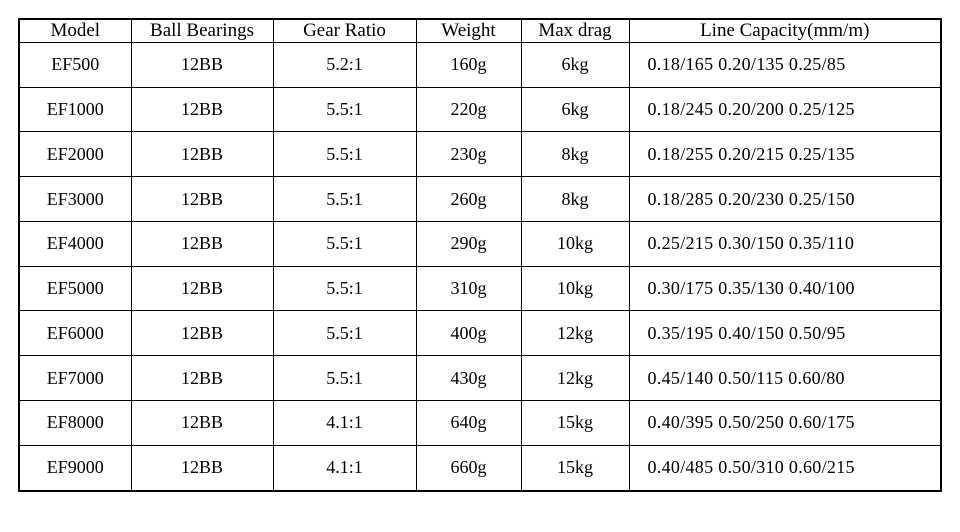 The height and width of the screenshot is (532, 960). Describe the element at coordinates (785, 378) in the screenshot. I see `cell-line-capacity: 0.45/140 0.50/115 0.60/80` at that location.